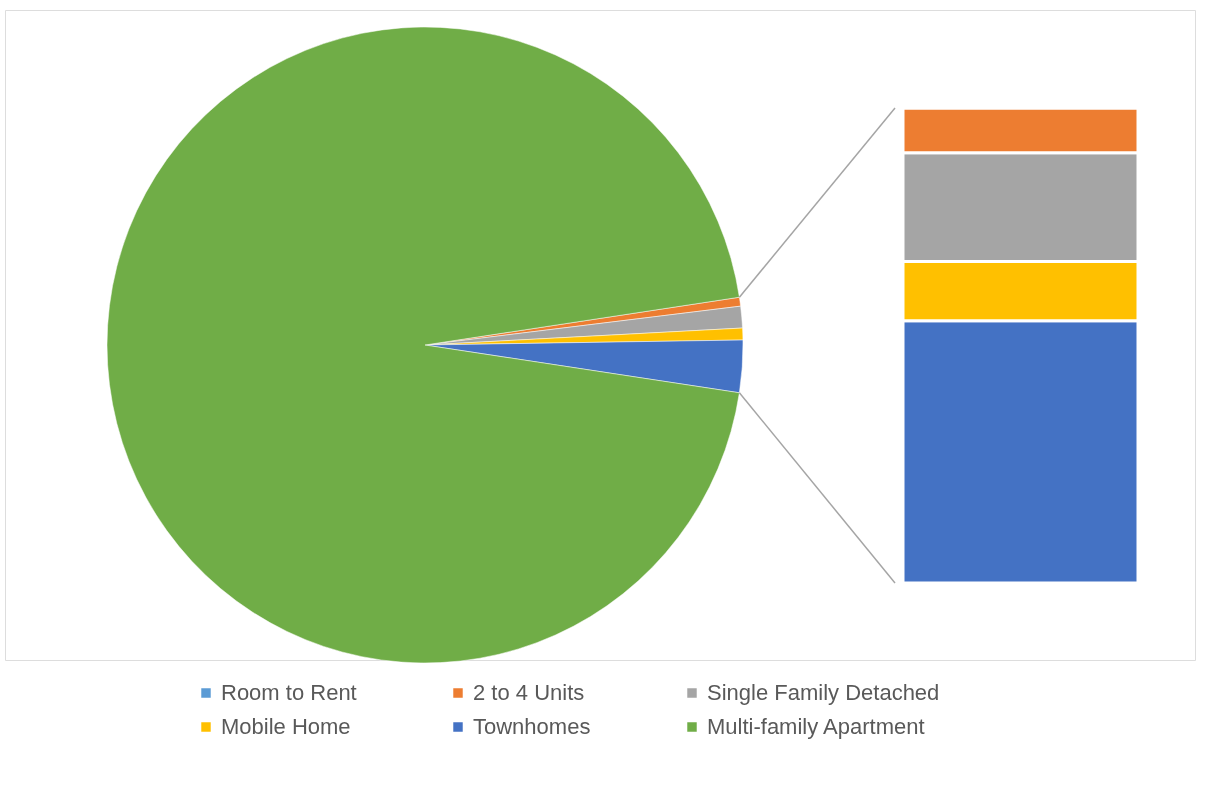  Describe the element at coordinates (289, 692) in the screenshot. I see `legend-label: Room to Rent` at that location.